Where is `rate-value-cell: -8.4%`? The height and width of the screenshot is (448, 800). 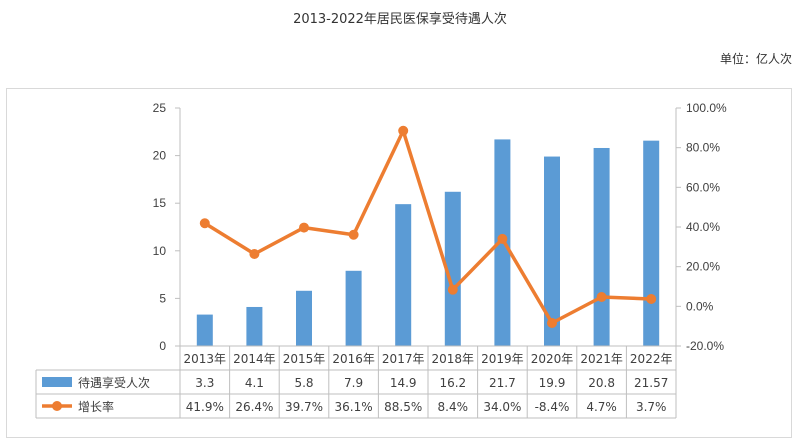
rate-value-cell: -8.4% is located at coordinates (552, 407).